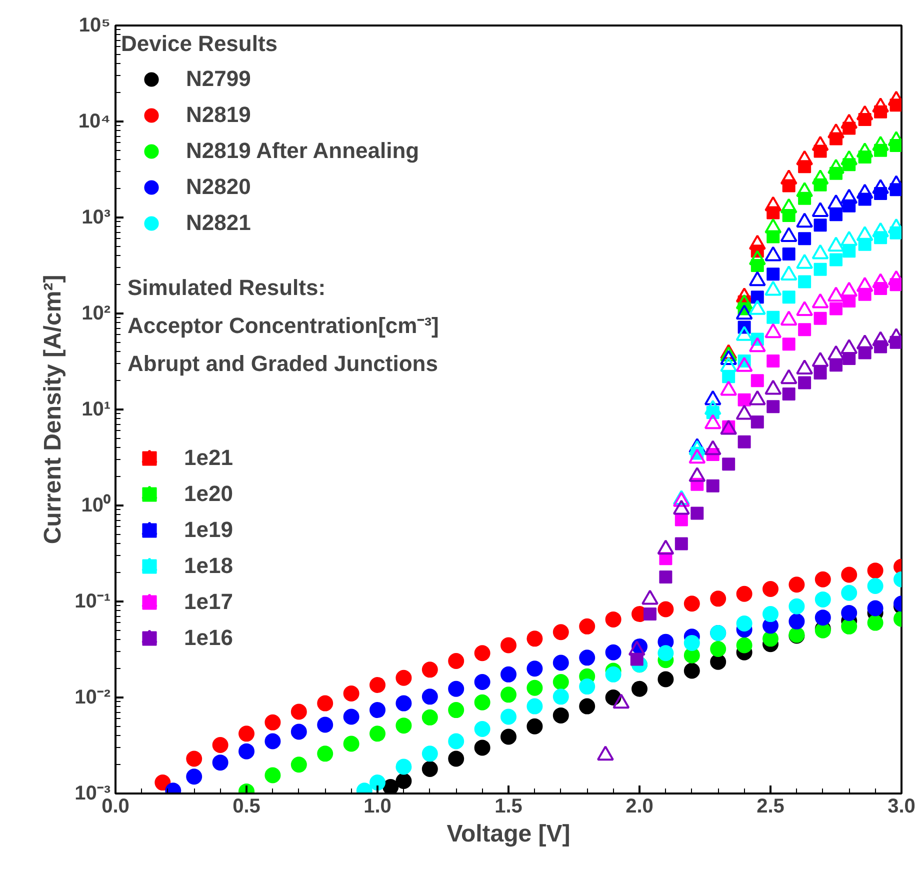  I want to click on y-tick-label: 10⁰, so click(96, 505).